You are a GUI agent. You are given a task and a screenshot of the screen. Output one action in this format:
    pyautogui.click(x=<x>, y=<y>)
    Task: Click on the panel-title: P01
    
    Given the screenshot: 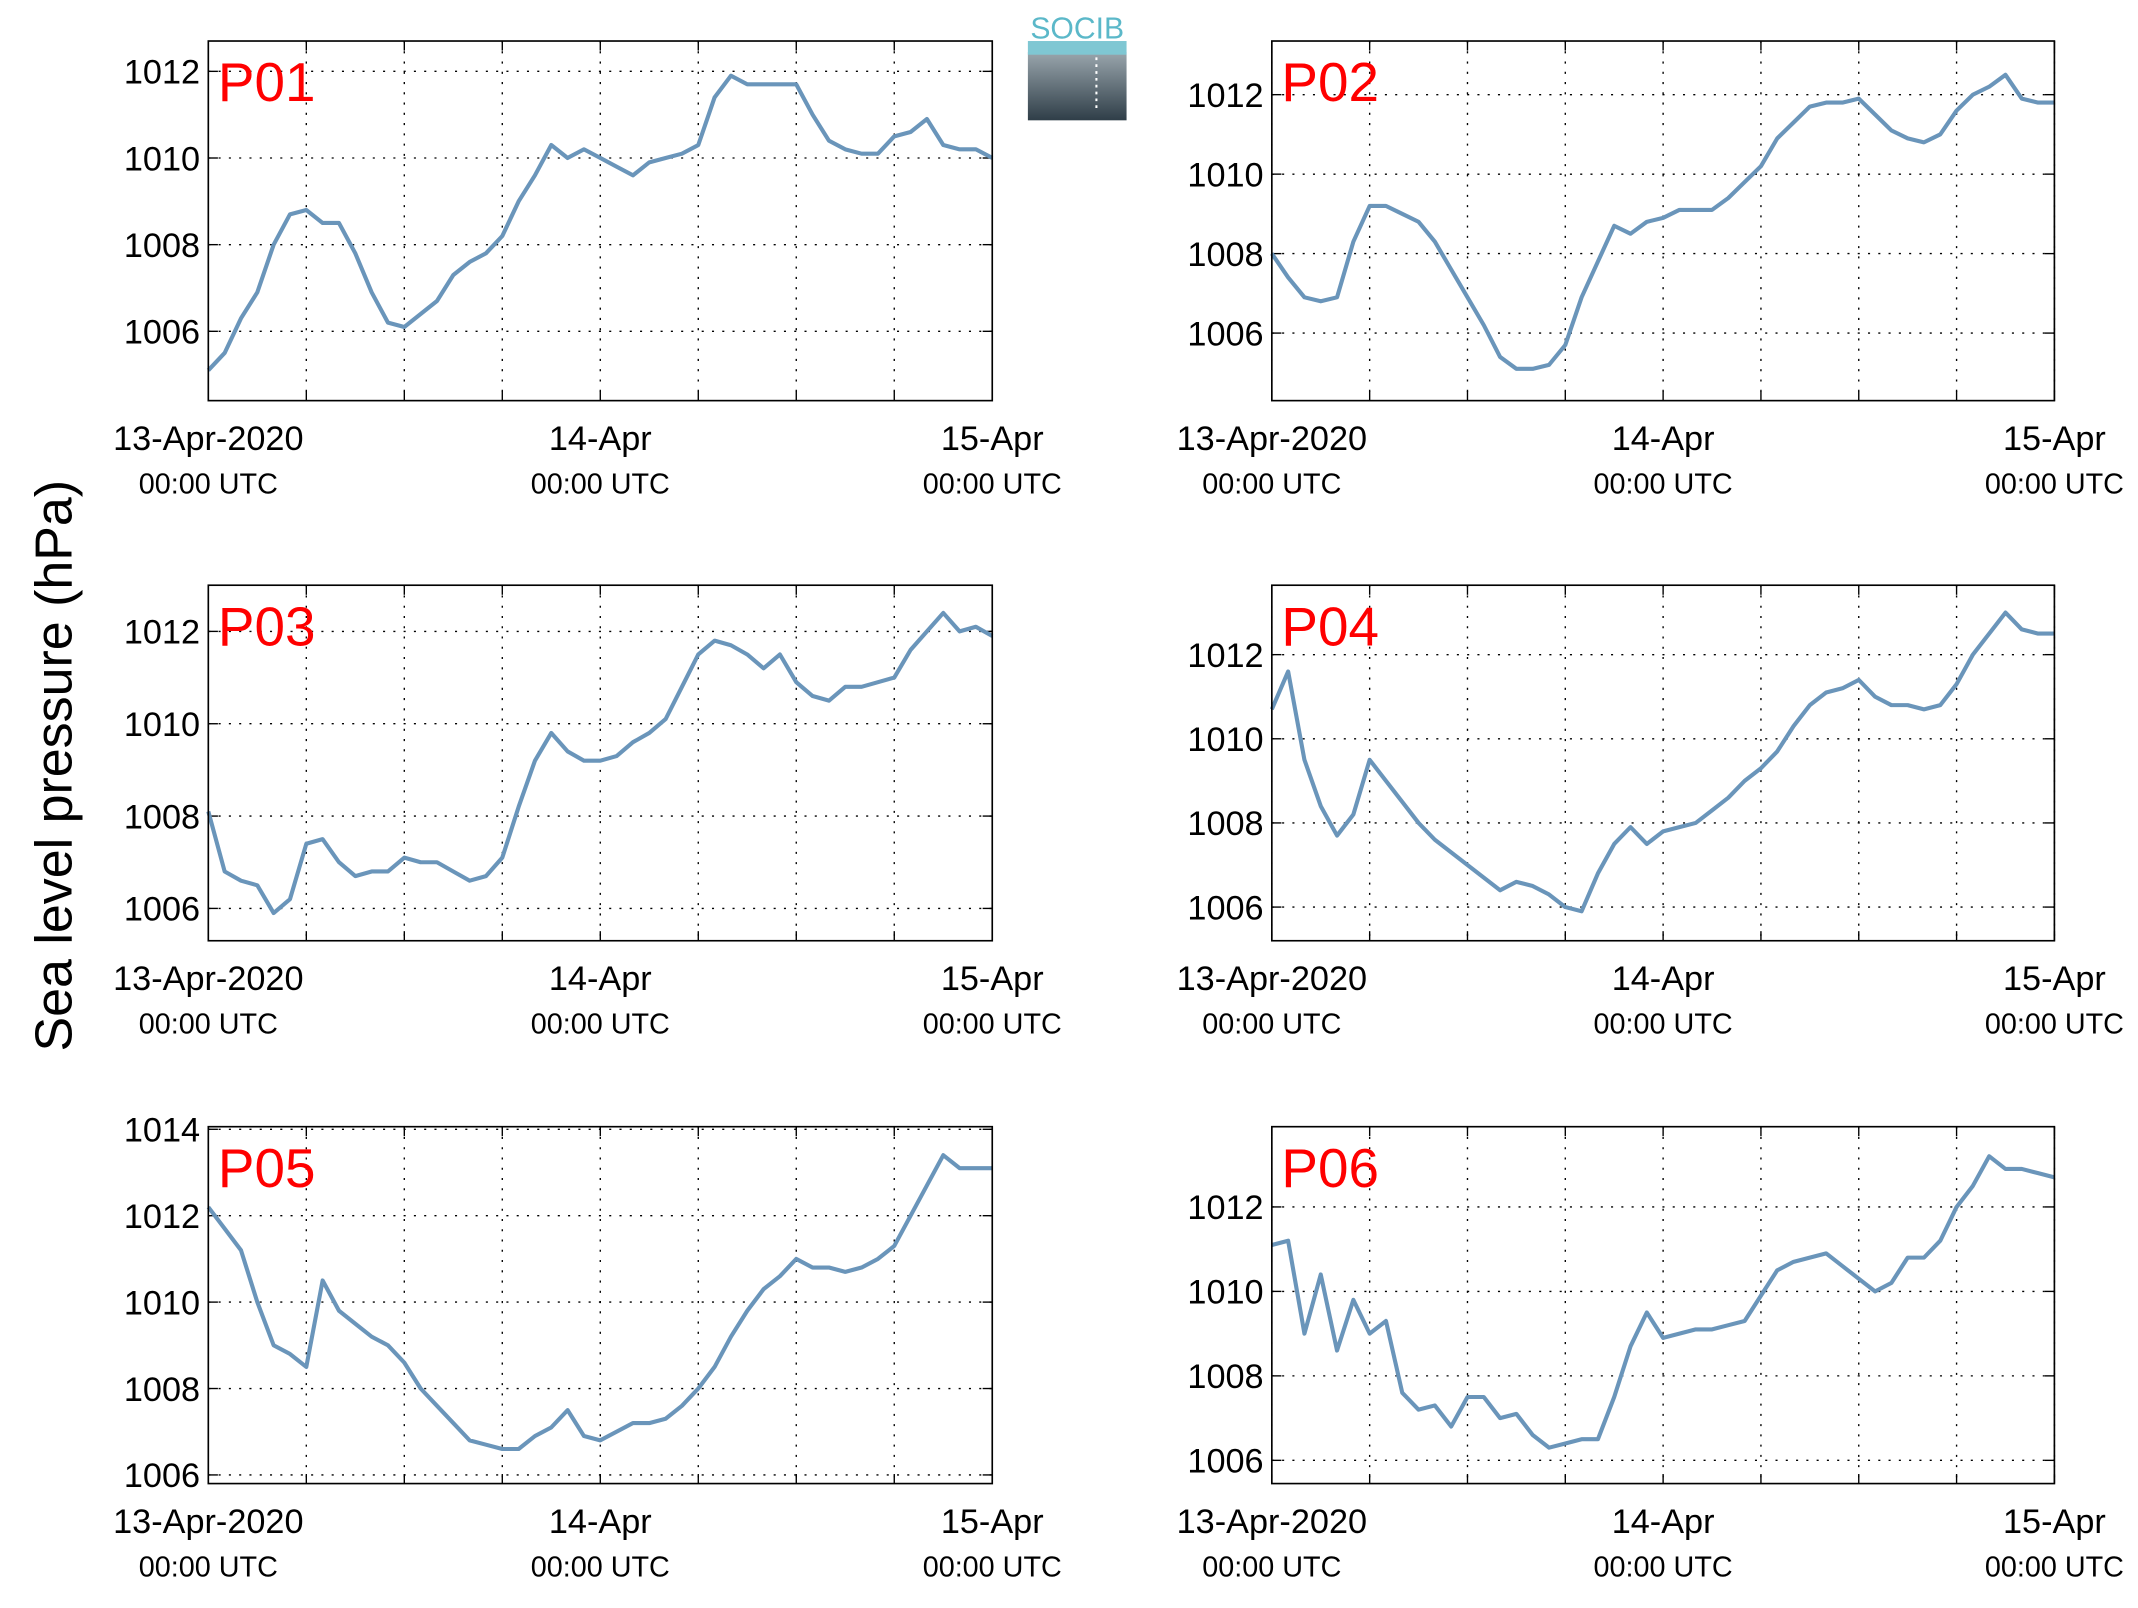 What is the action you would take?
    pyautogui.click(x=267, y=82)
    